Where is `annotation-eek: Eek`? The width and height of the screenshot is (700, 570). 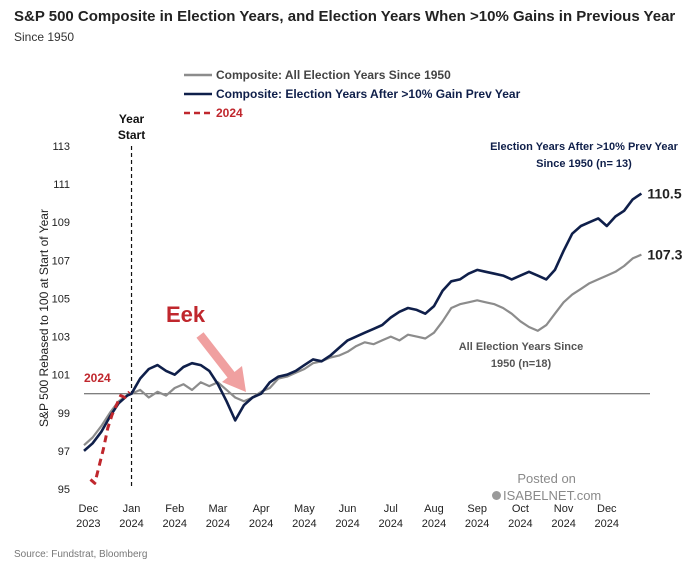 annotation-eek: Eek is located at coordinates (186, 314).